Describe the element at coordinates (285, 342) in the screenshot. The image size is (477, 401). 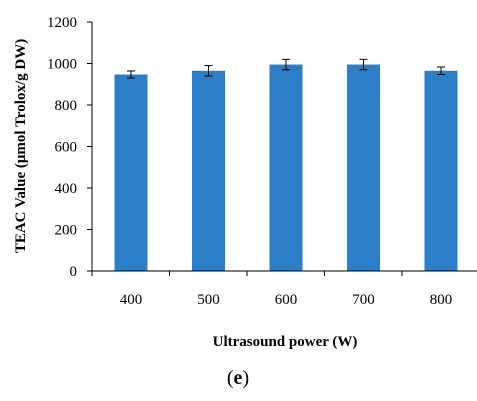
I see `x-axis-title: Ultrasound power (W)` at that location.